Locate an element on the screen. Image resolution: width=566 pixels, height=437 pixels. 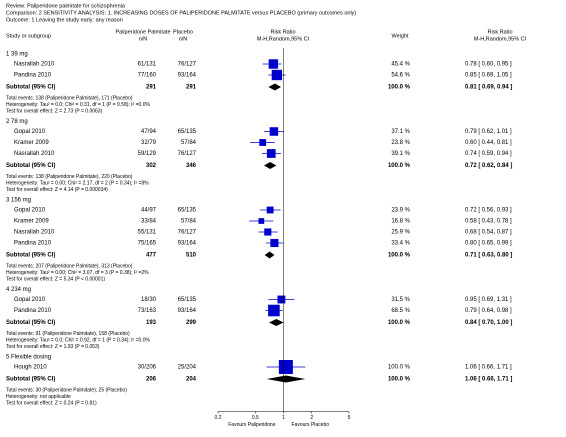
ctrl-events: 93/164 is located at coordinates (187, 76).